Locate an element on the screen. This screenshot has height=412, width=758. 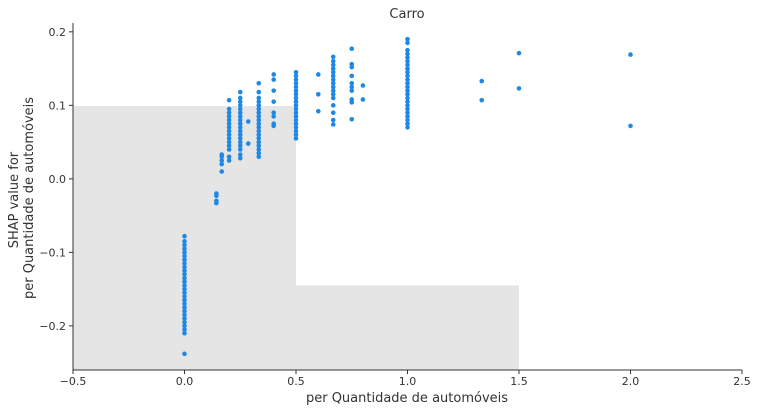
chart-title: Carro is located at coordinates (406, 14).